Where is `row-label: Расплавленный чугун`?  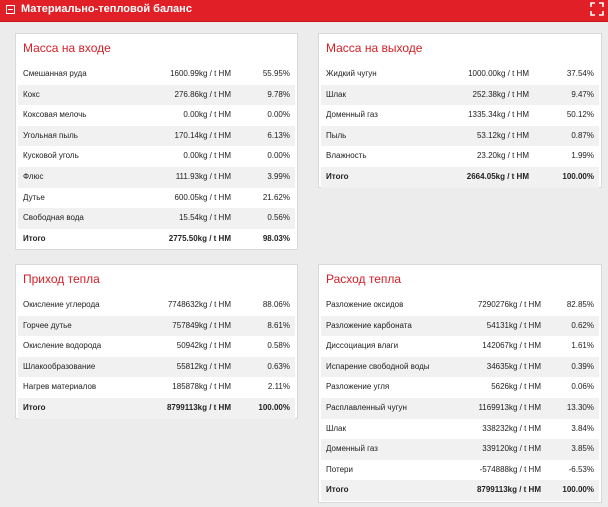
row-label: Расплавленный чугун is located at coordinates (366, 407).